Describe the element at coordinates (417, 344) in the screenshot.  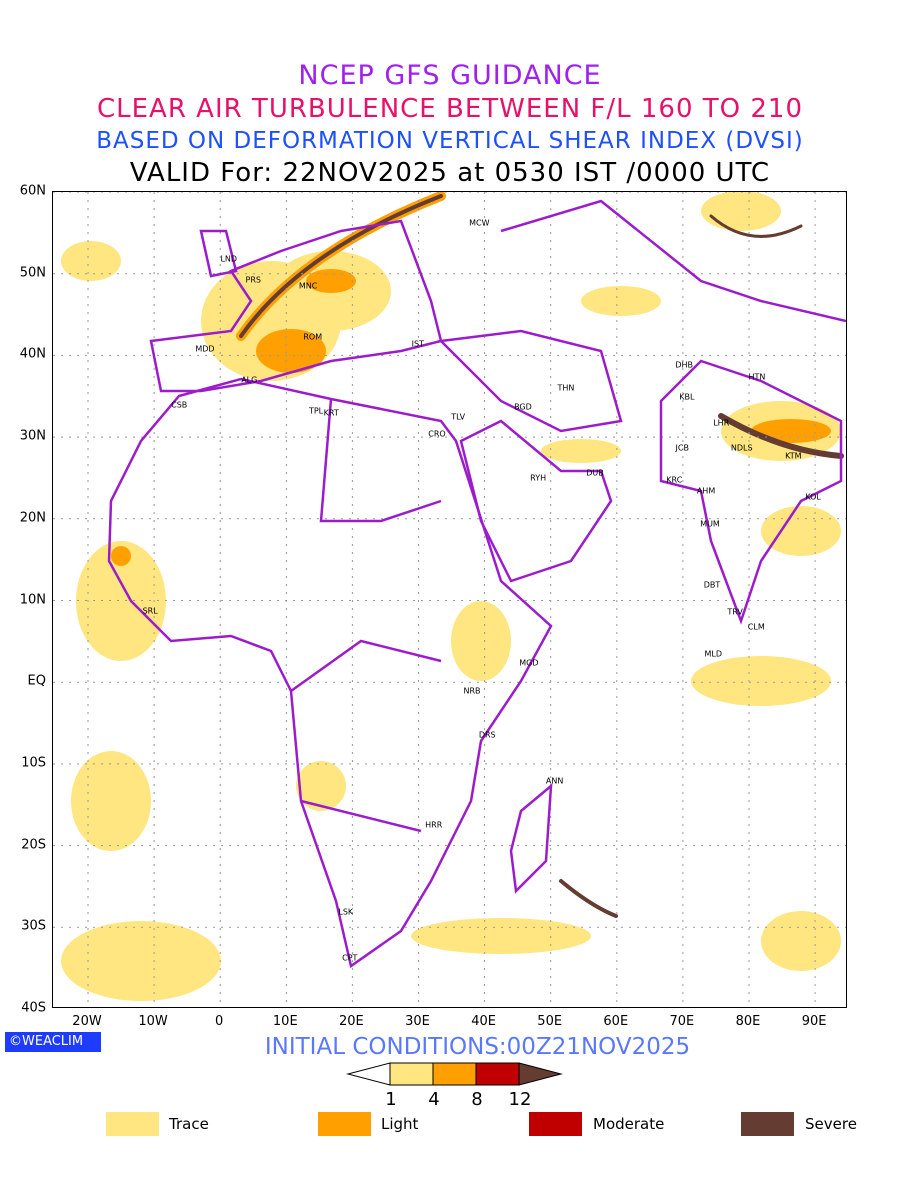
I see `city-label: IST` at that location.